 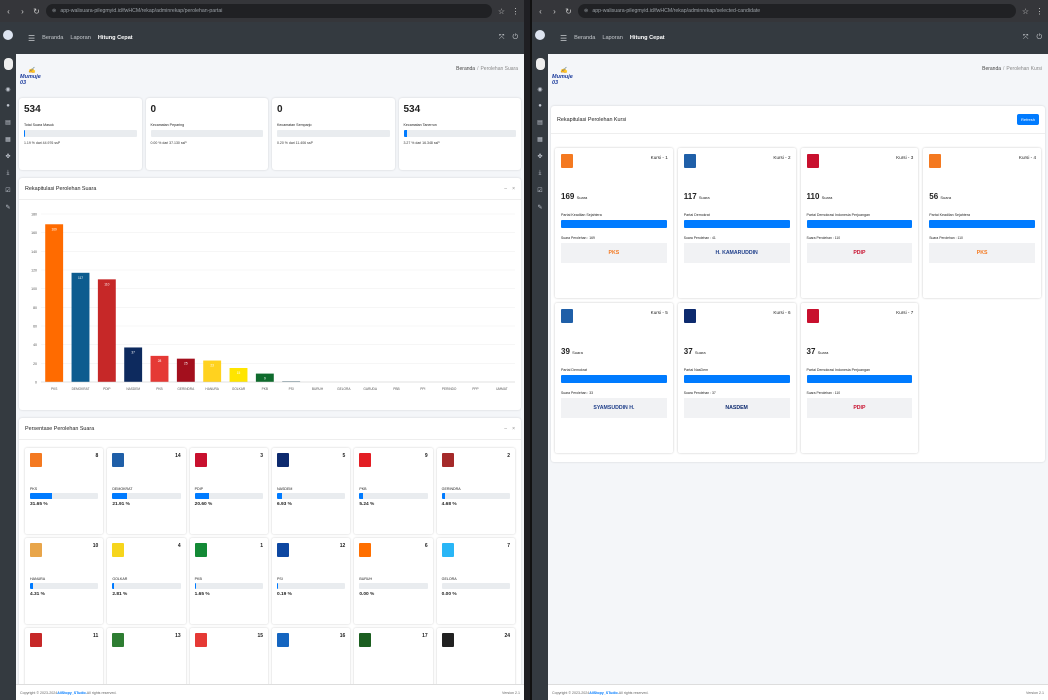 I want to click on party-item: 6 BURUH 0.00 %, so click(x=393, y=581).